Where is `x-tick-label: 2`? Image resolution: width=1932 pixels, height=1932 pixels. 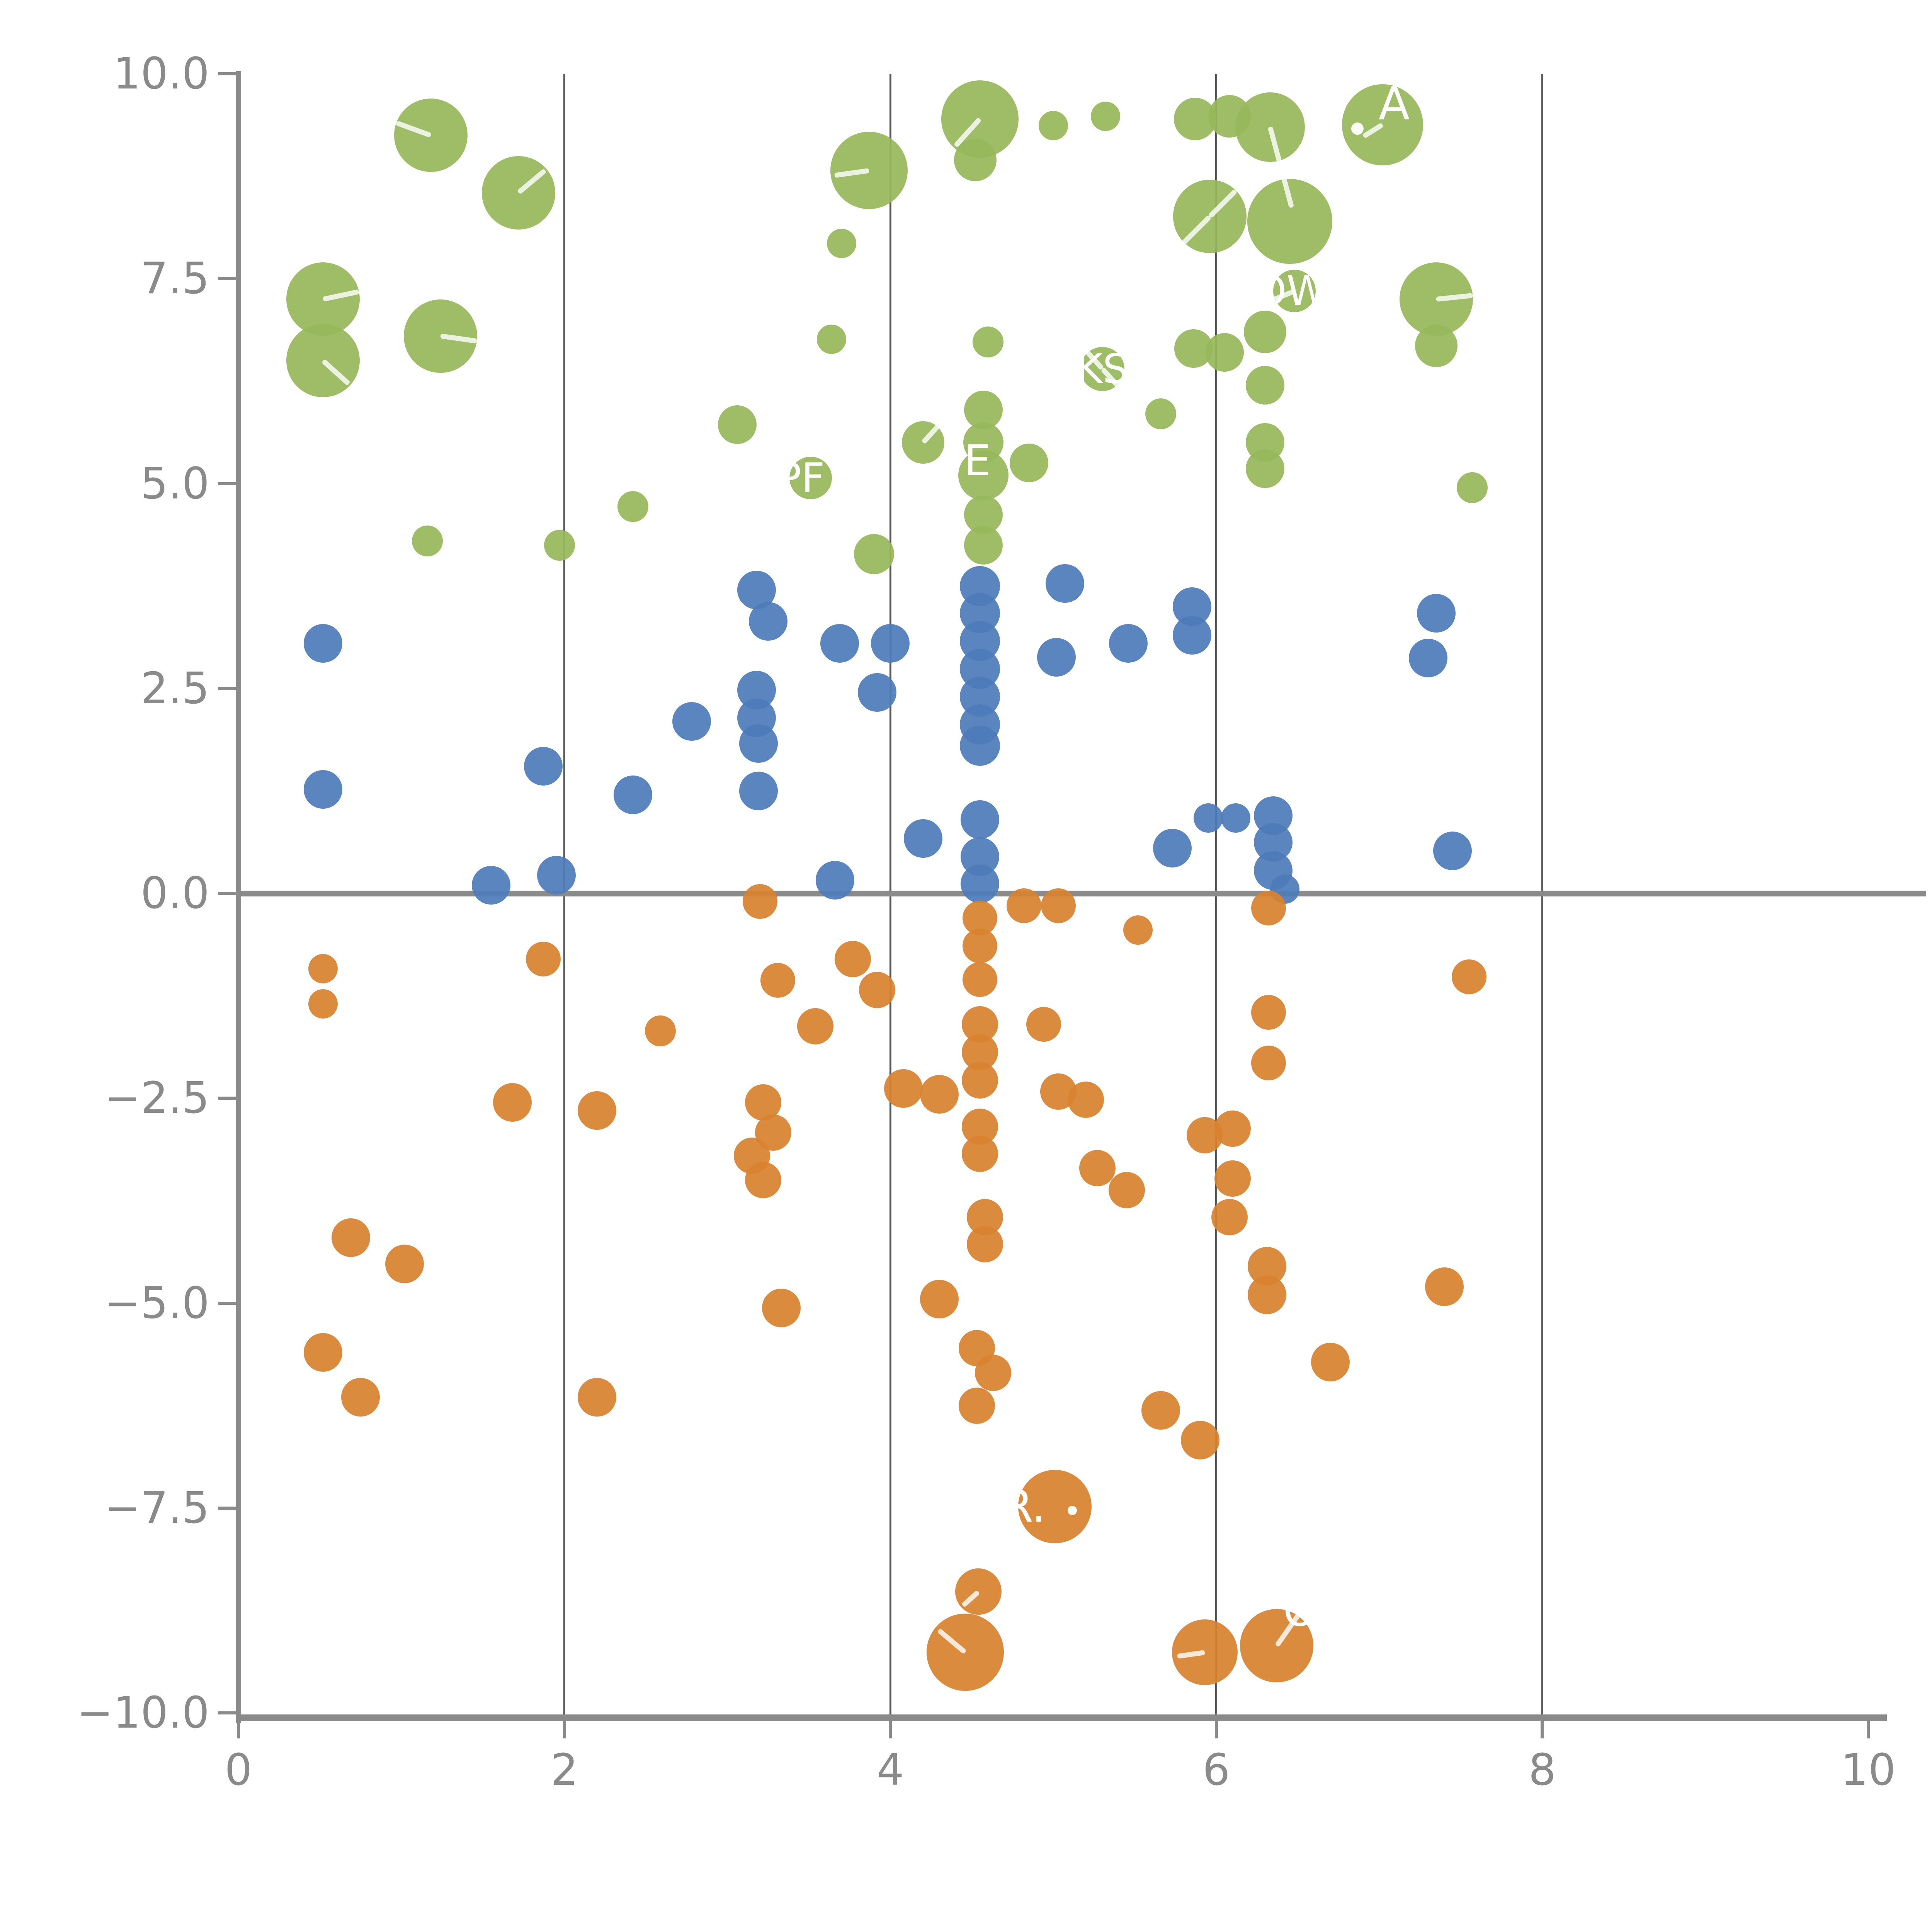 x-tick-label: 2 is located at coordinates (564, 1770).